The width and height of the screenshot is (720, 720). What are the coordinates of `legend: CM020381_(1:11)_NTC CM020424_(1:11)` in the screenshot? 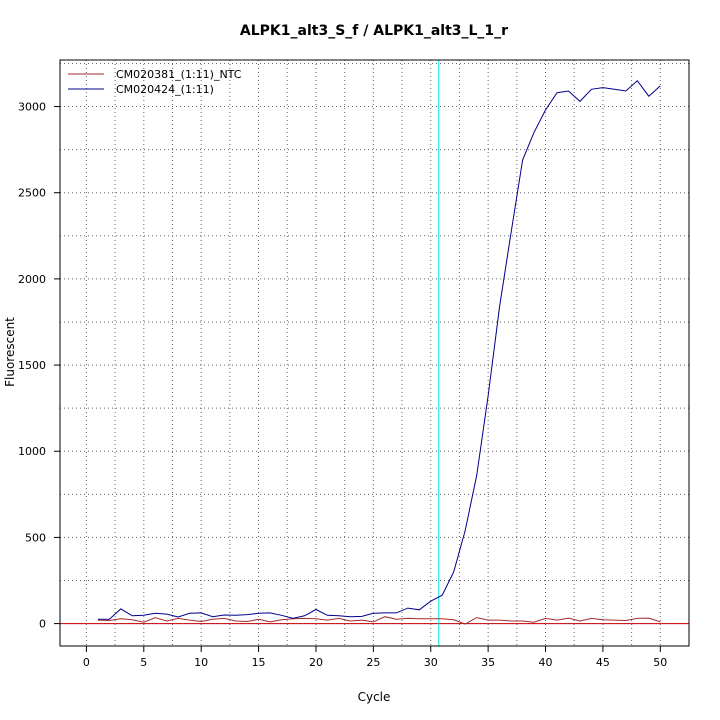 It's located at (155, 82).